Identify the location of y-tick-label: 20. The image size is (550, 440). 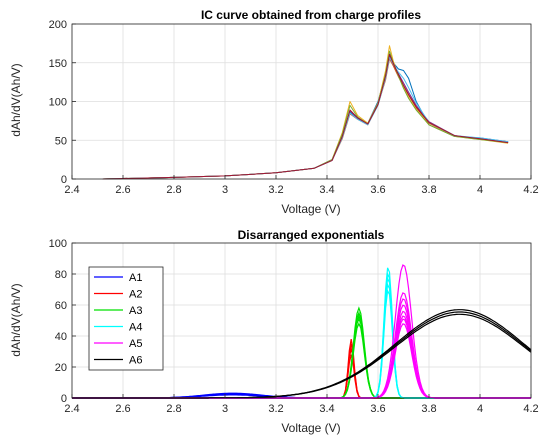
(61, 368).